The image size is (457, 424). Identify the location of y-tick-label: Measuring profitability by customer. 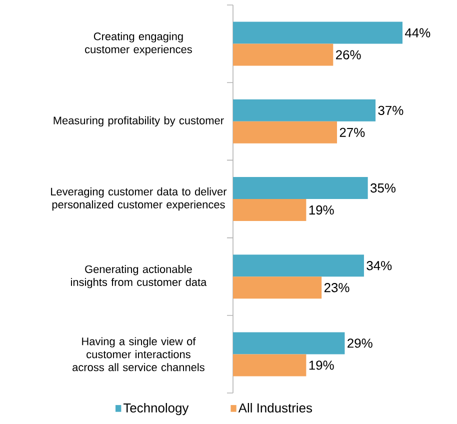
(139, 121).